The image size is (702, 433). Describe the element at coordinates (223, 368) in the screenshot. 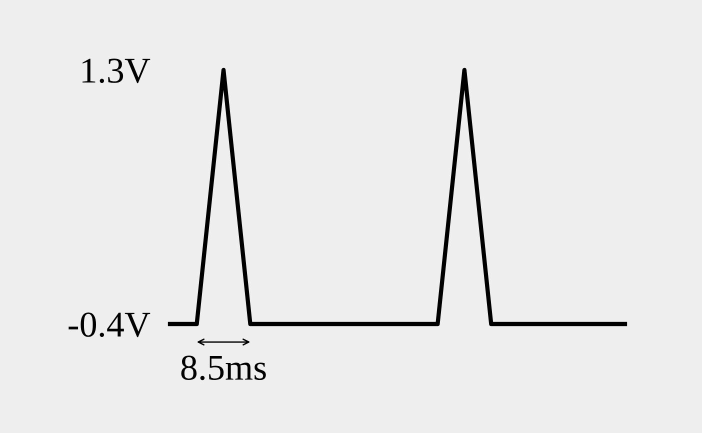

I see `text: 8.5ms` at that location.